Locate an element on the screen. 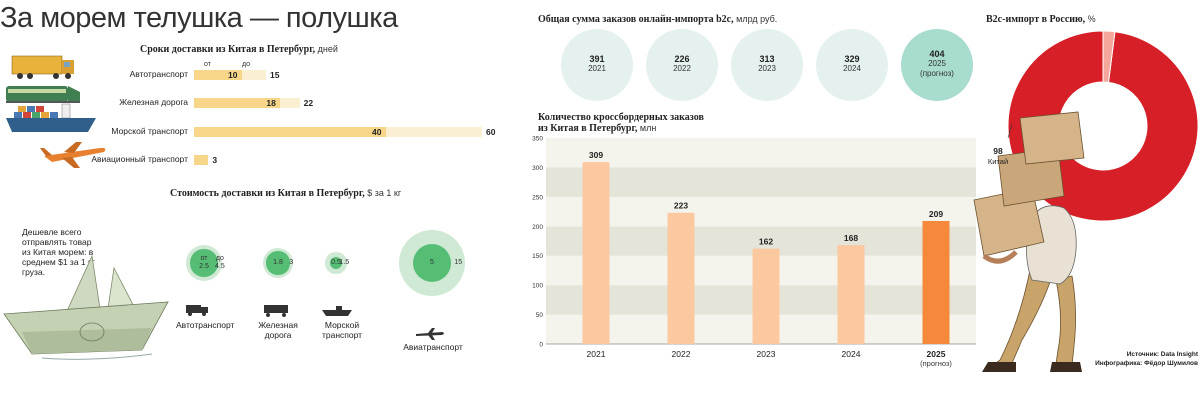  cost-min-value: 0.5 is located at coordinates (336, 262).